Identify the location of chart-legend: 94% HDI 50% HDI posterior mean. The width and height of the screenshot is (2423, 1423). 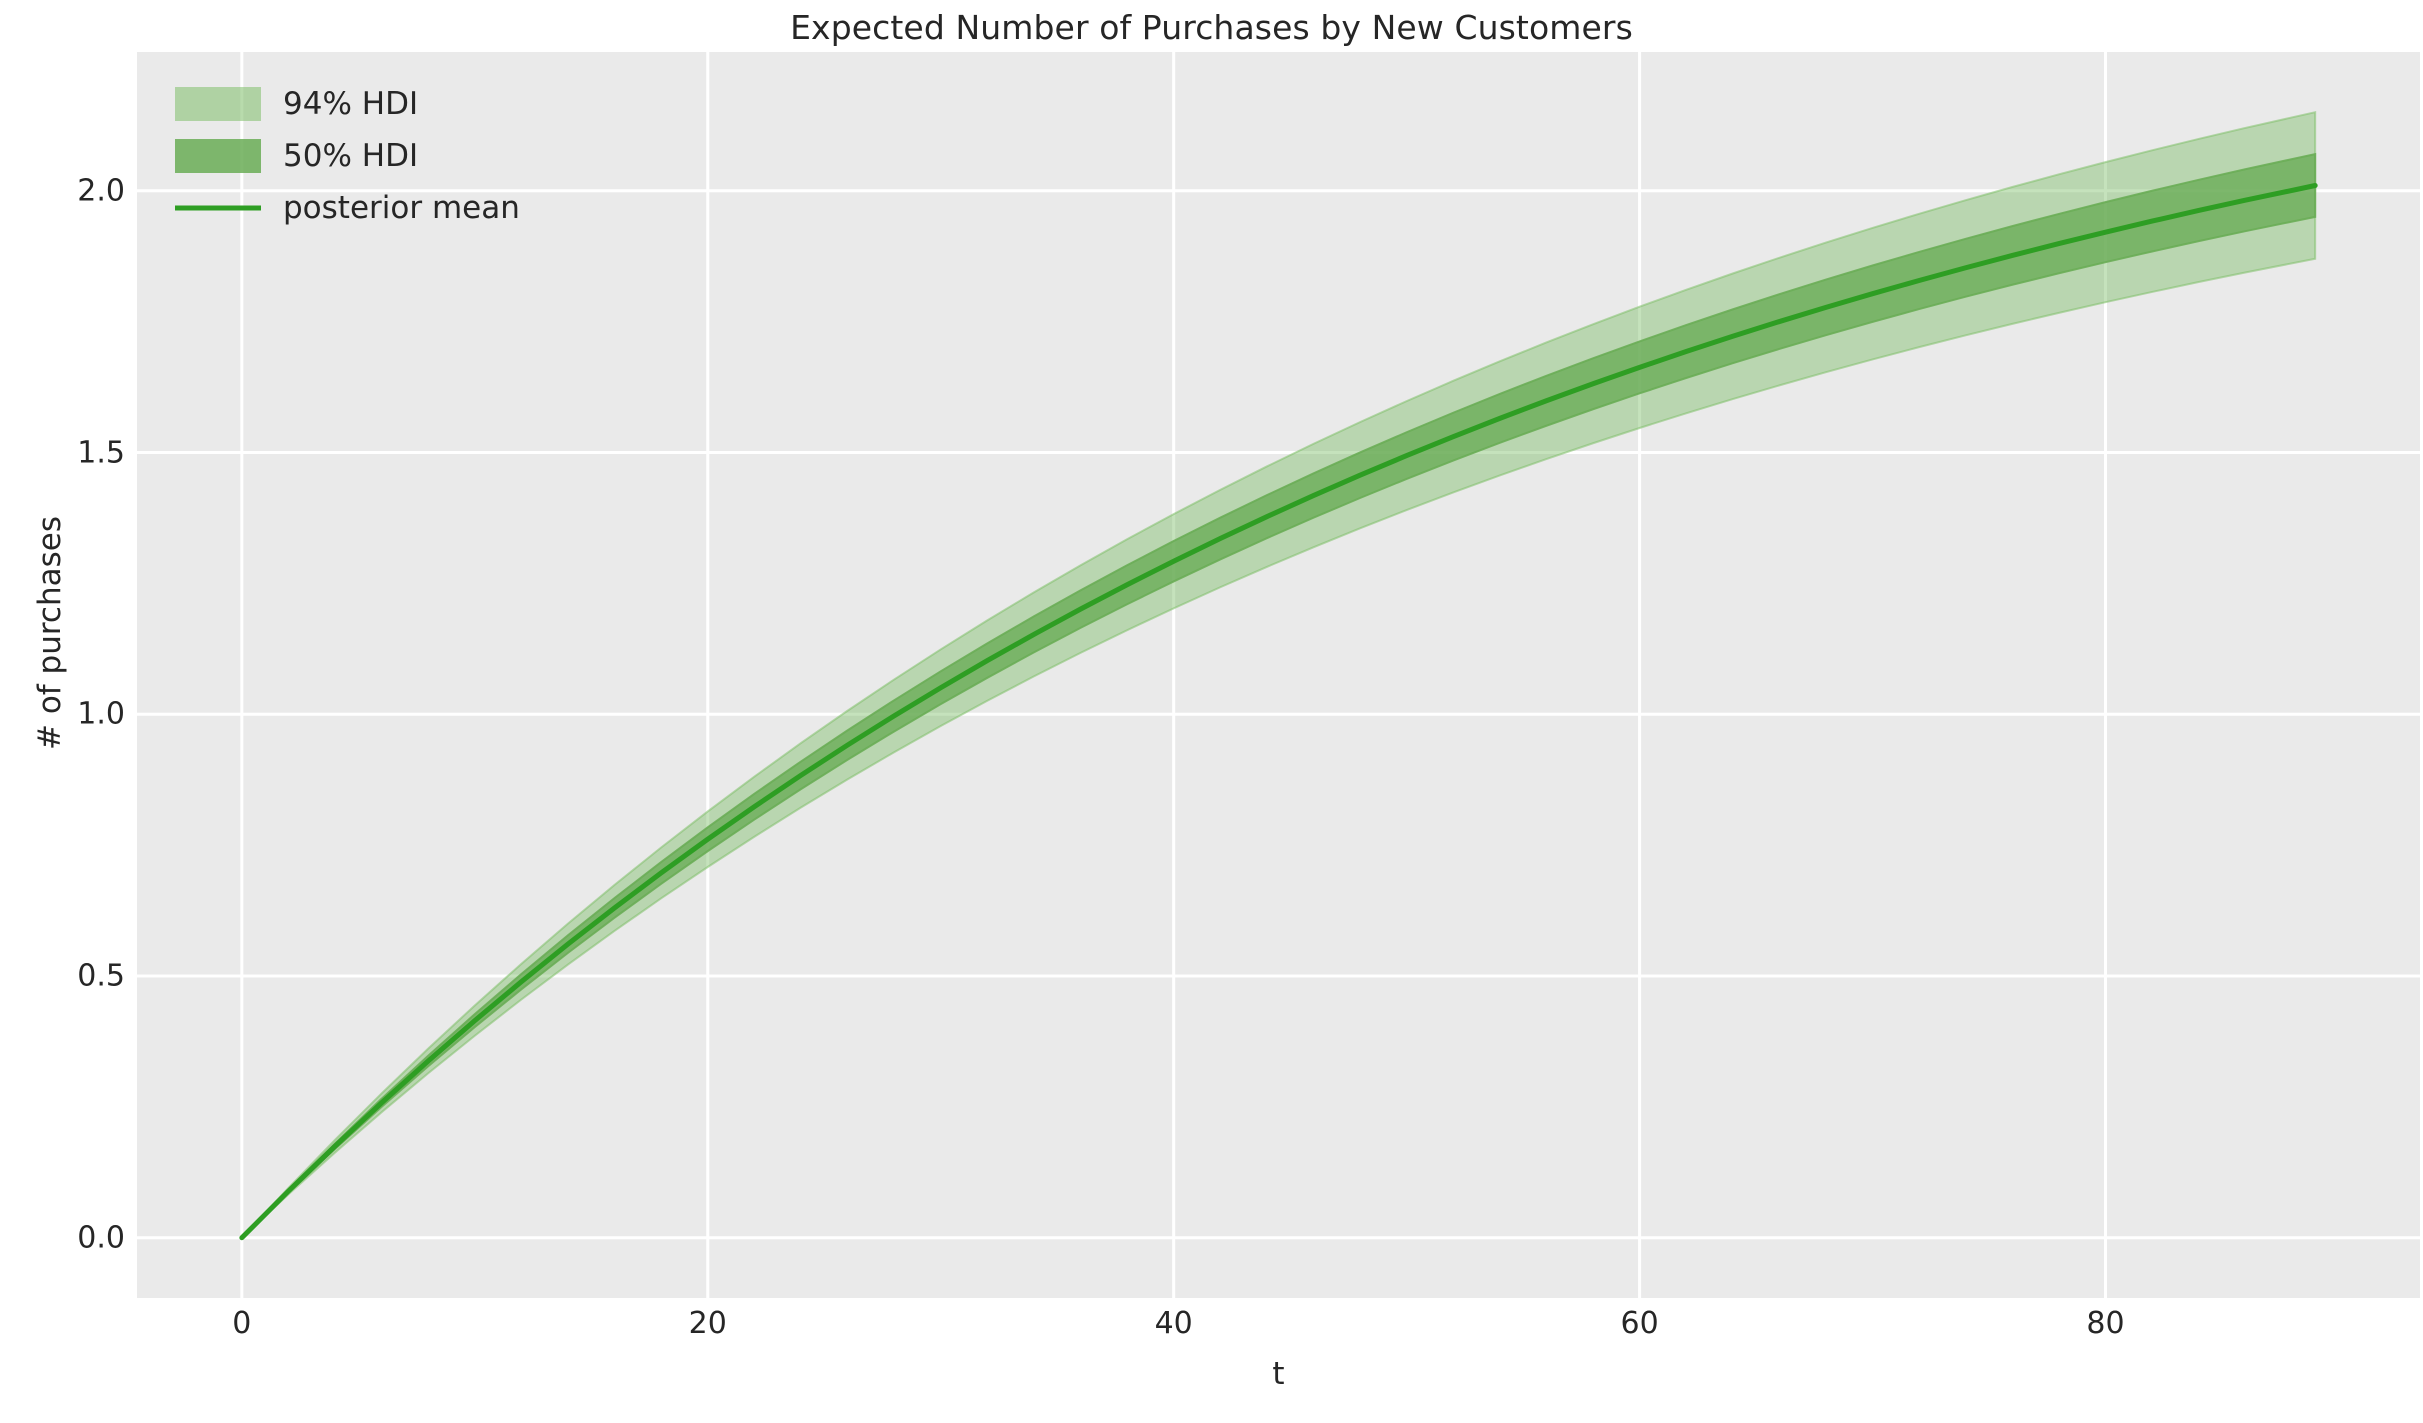
(347, 156).